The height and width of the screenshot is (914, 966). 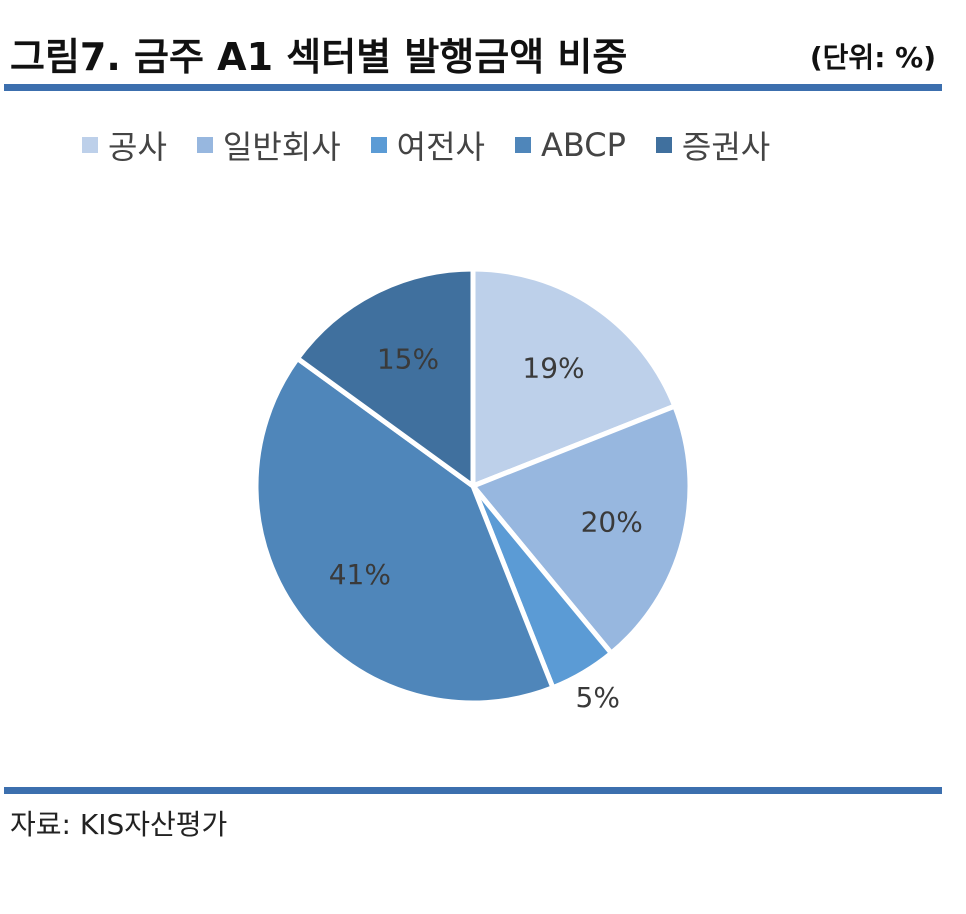 I want to click on top-rule, so click(x=473, y=87).